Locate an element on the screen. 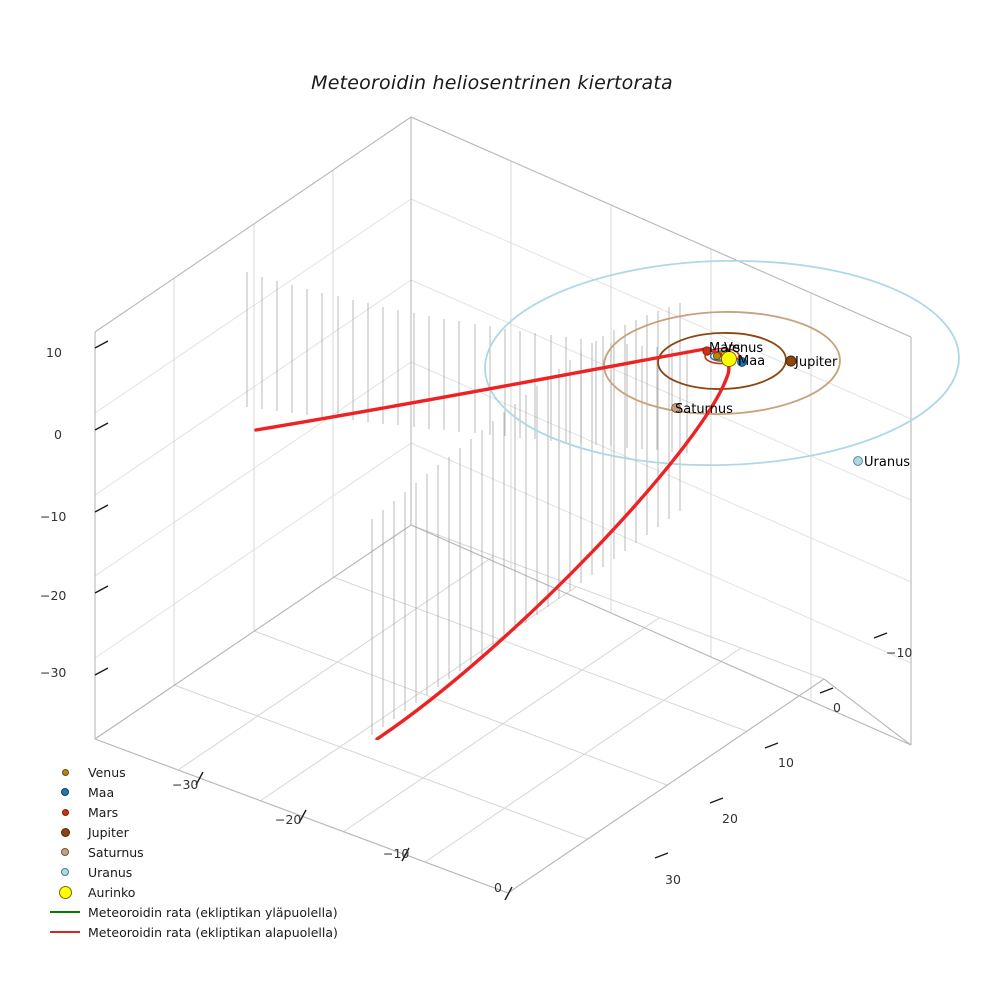  legend-marker-uranus-icon is located at coordinates (65, 872).